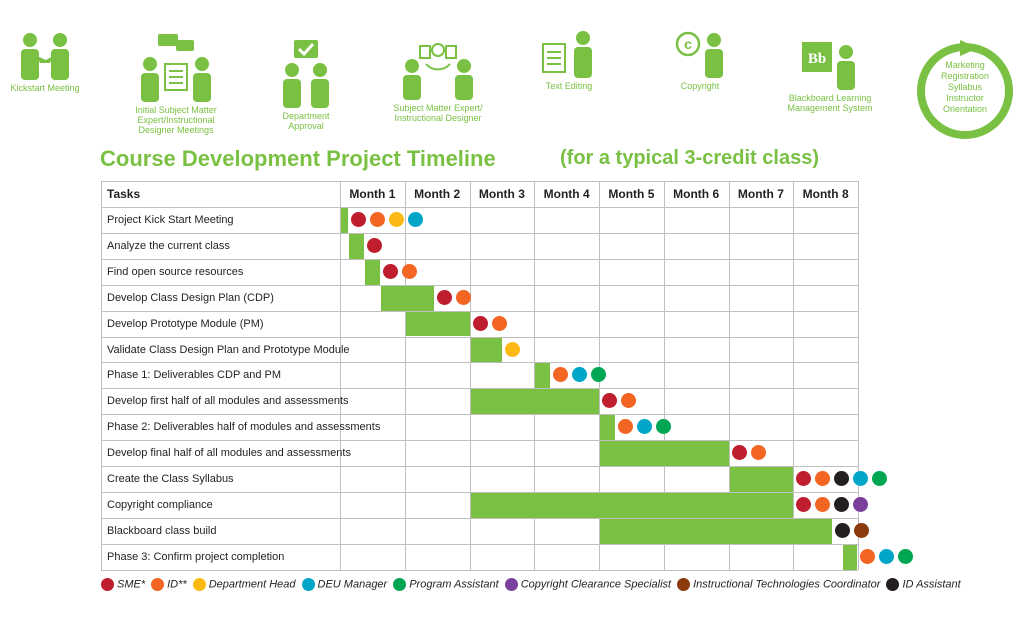 The height and width of the screenshot is (642, 1024). Describe the element at coordinates (931, 584) in the screenshot. I see `legend-label: ID Assistant` at that location.